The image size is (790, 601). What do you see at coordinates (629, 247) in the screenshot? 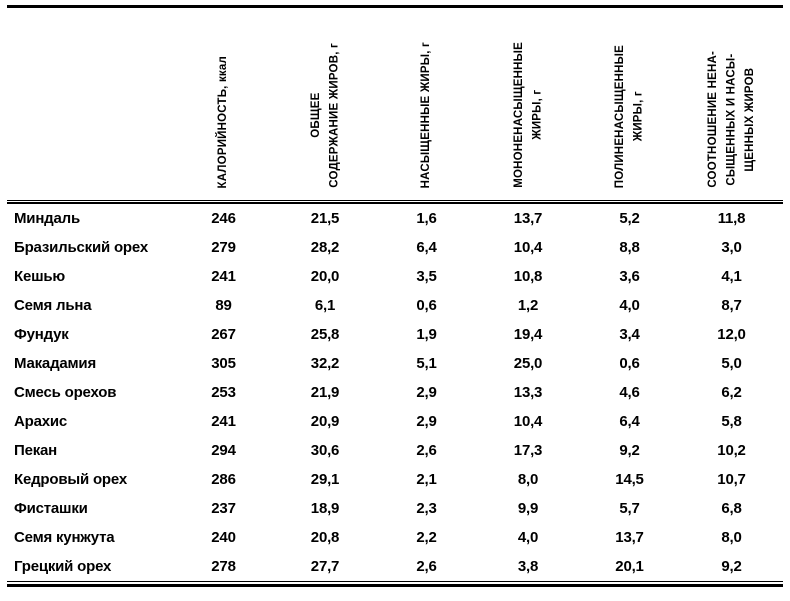
I see `cell-poly: 8,8` at bounding box center [629, 247].